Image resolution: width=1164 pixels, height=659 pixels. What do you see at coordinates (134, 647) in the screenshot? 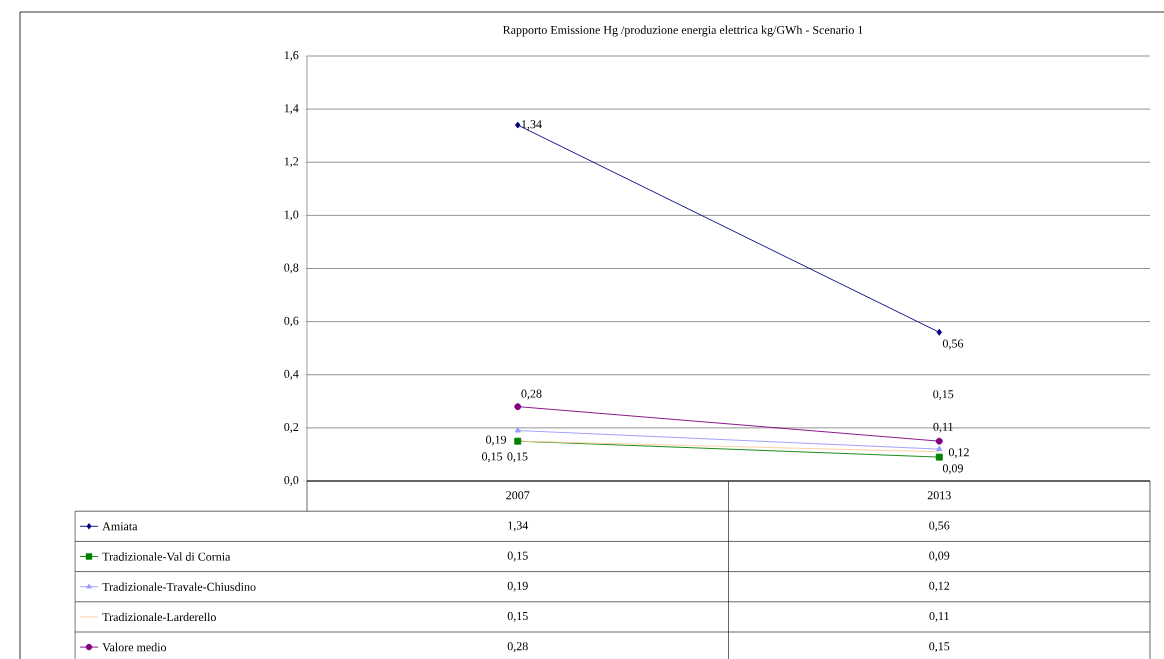
I see `legend-label: Valore medio` at bounding box center [134, 647].